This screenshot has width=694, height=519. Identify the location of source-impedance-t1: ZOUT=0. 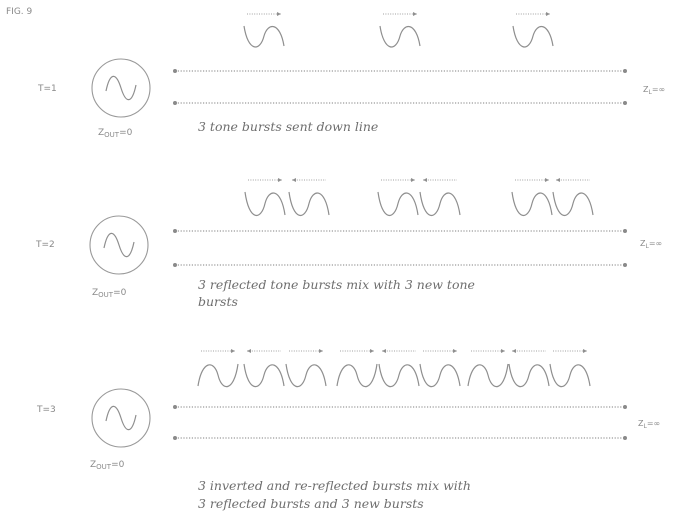
(115, 133).